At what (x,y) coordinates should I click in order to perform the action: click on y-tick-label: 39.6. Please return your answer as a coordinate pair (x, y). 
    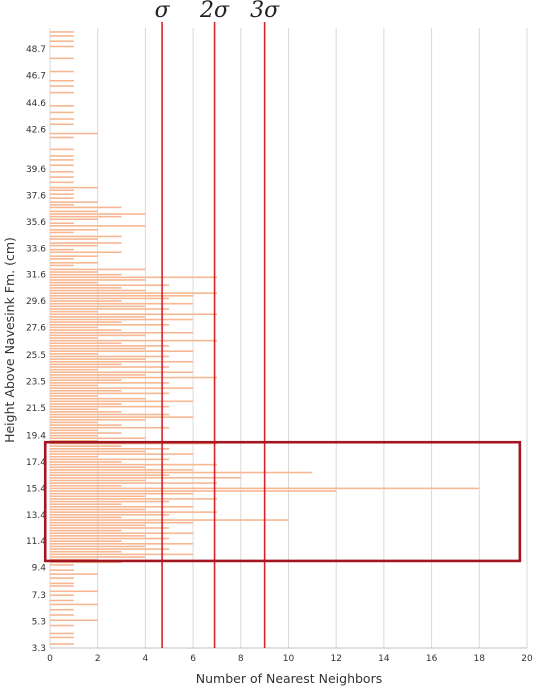
    Looking at the image, I should click on (36, 170).